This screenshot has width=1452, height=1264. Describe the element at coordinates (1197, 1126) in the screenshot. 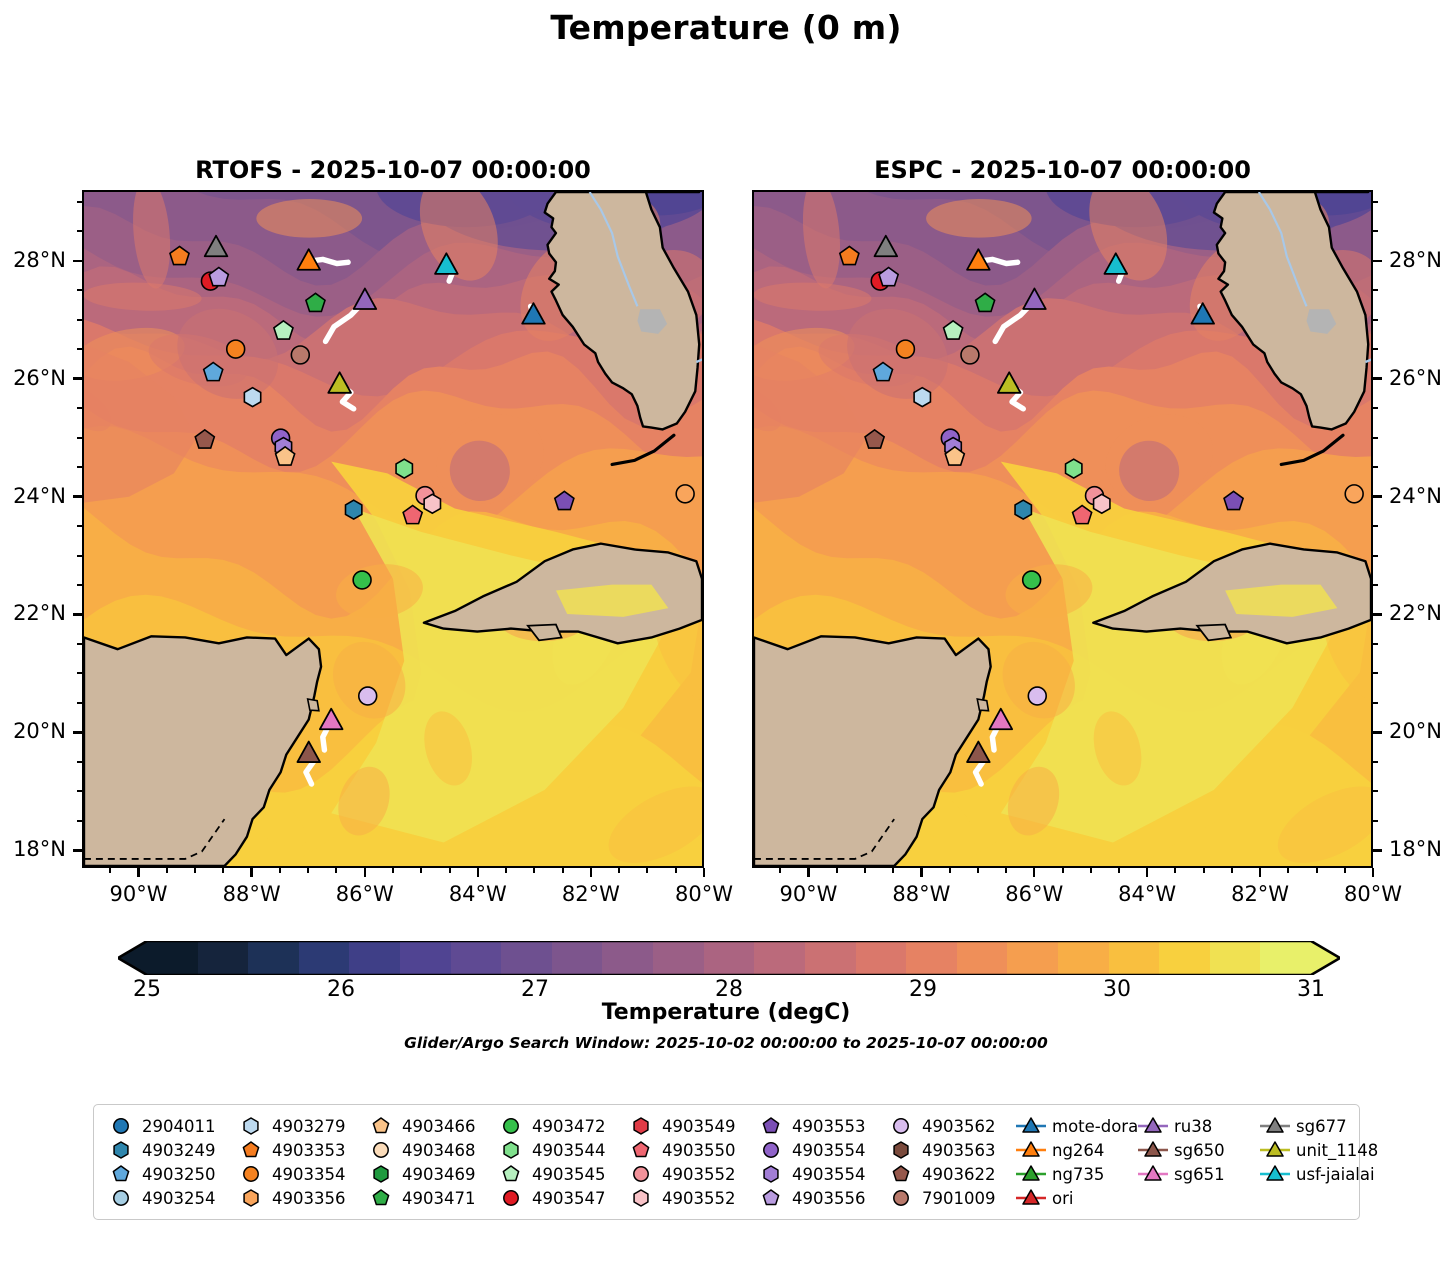

I see `legend-entry: ru38` at that location.